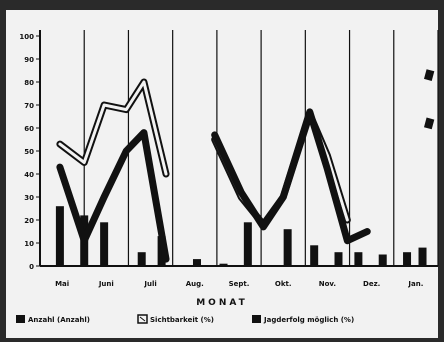 This screenshot has height=342, width=444. What do you see at coordinates (182, 320) in the screenshot?
I see `legend-label: Sichtbarkeit (%)` at bounding box center [182, 320].